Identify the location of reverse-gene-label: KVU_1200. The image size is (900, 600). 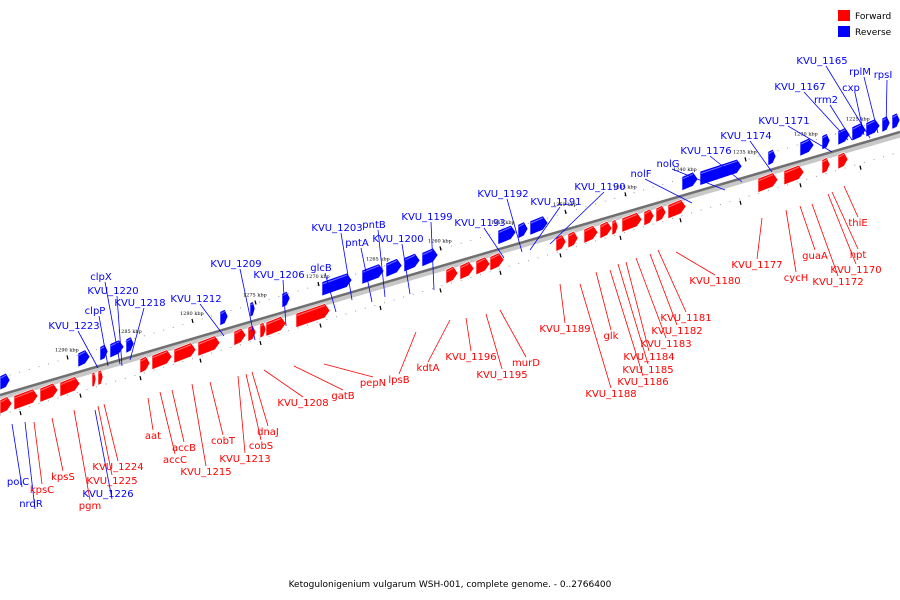
(397, 239).